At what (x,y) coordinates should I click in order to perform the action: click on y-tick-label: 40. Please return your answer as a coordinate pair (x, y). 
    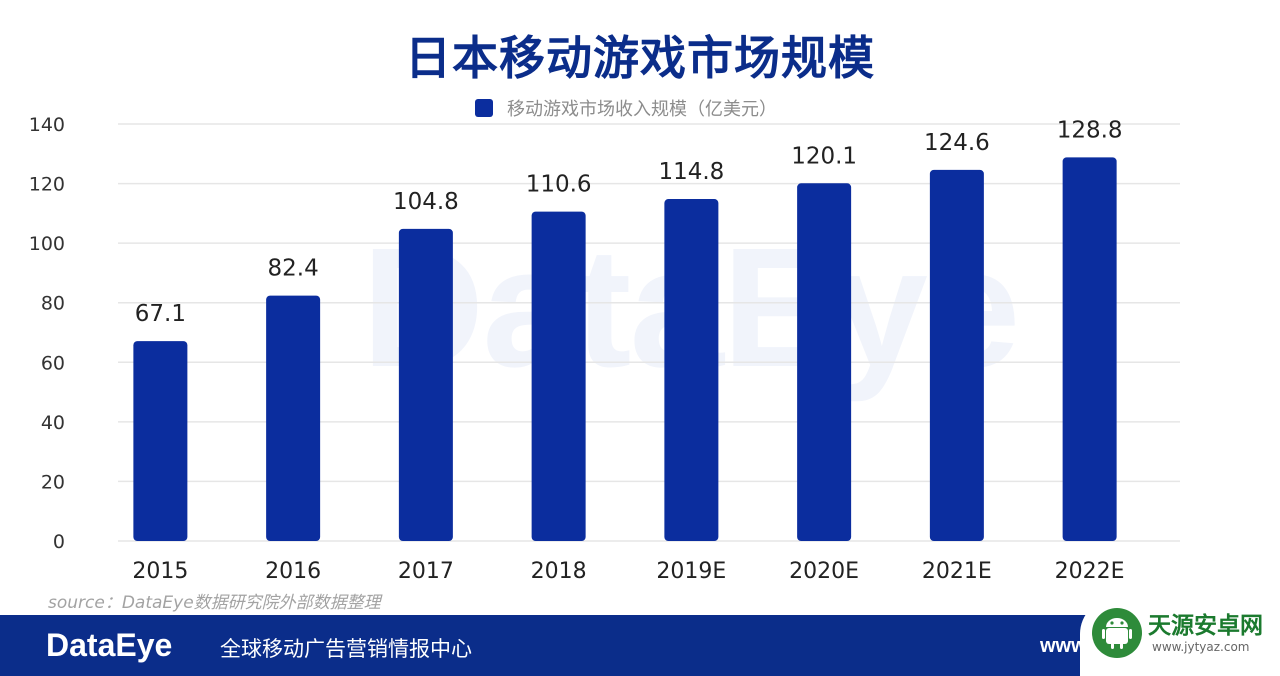
    Looking at the image, I should click on (53, 423).